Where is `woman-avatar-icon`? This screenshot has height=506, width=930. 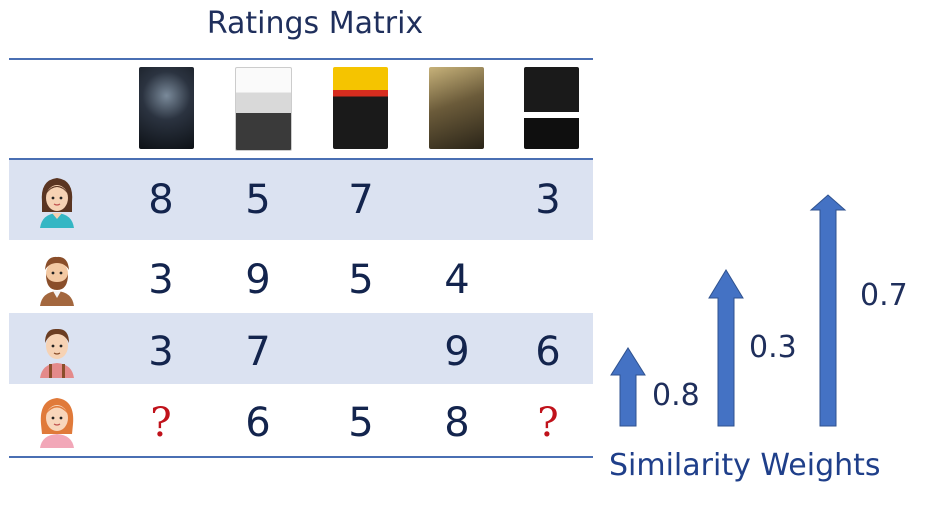 woman-avatar-icon is located at coordinates (57, 203).